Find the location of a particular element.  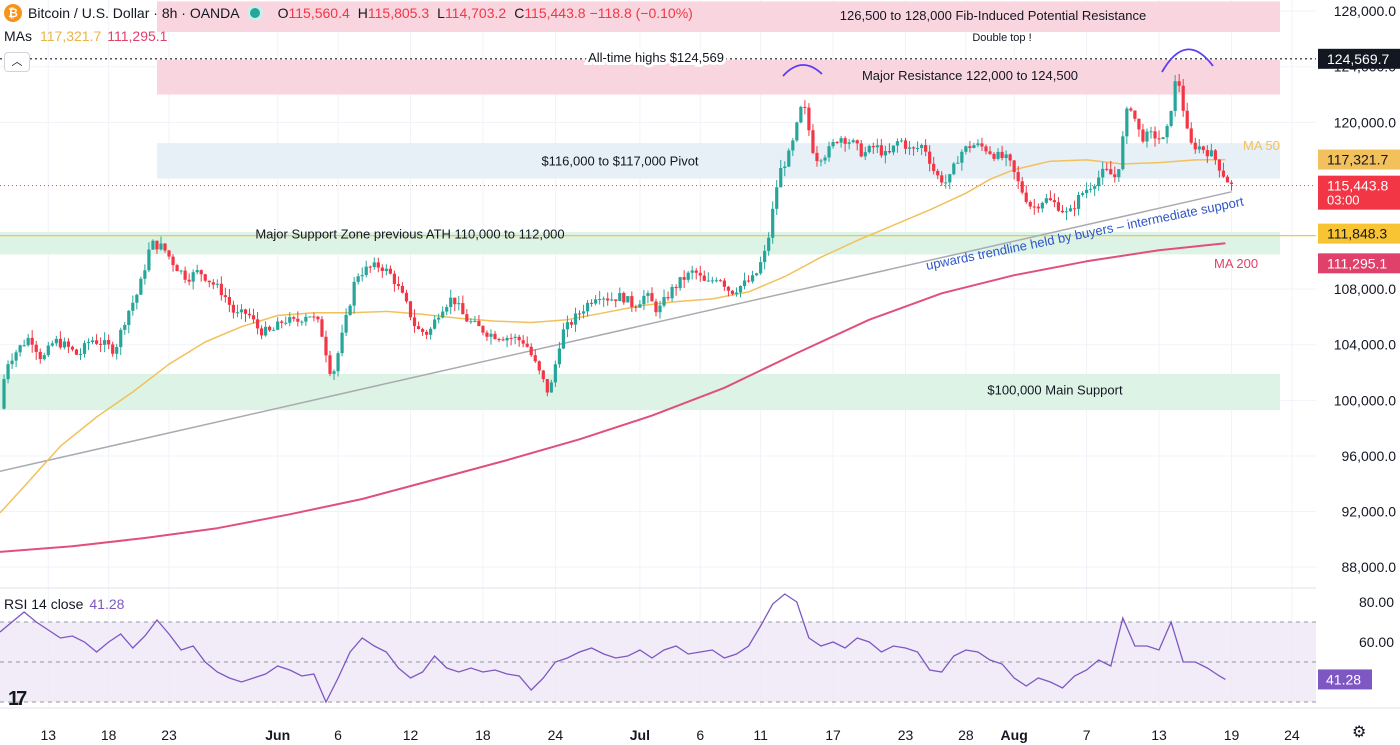

last-price-tag-time: 03:00 is located at coordinates (1343, 200).